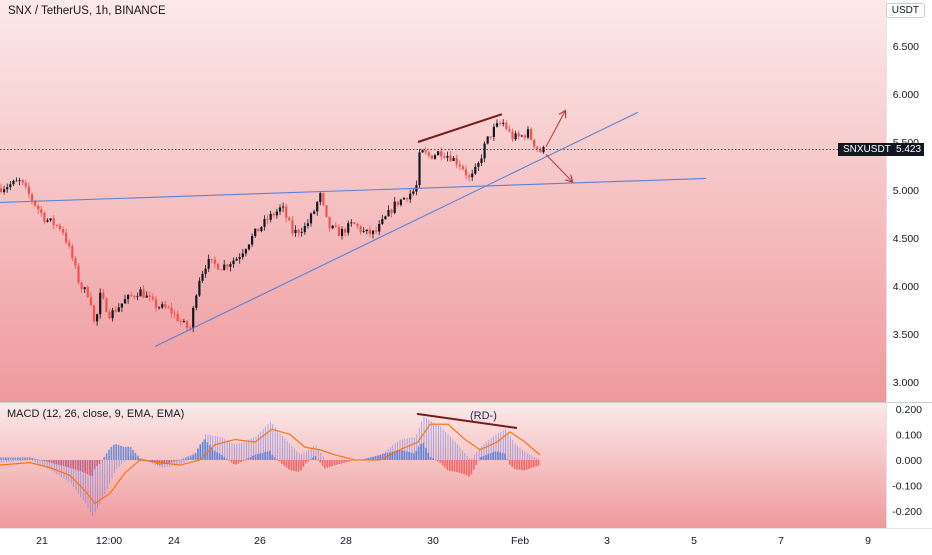 This screenshot has height=555, width=932. I want to click on divergence-annotation: (RD-), so click(483, 416).